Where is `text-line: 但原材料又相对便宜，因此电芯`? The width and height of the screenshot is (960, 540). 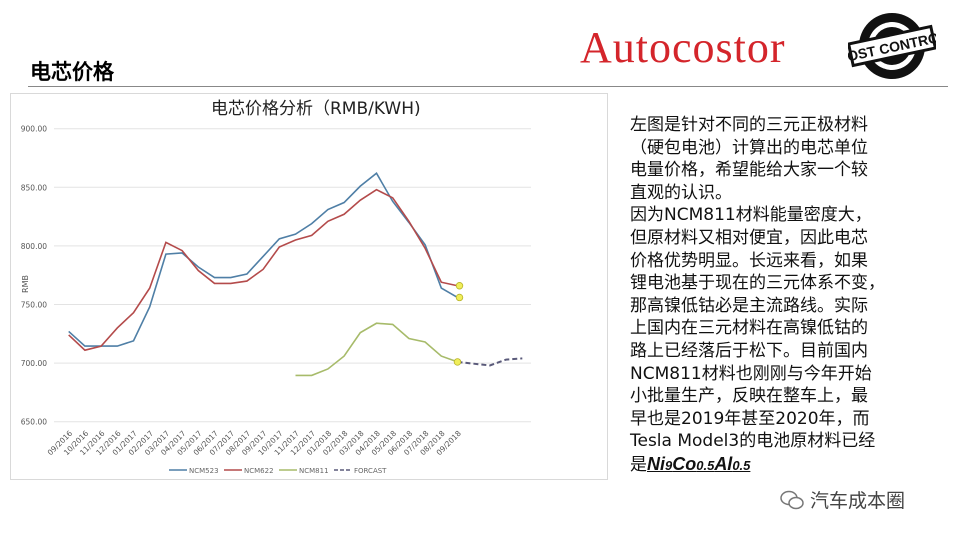
text-line: 但原材料又相对便宜，因此电芯 is located at coordinates (749, 237).